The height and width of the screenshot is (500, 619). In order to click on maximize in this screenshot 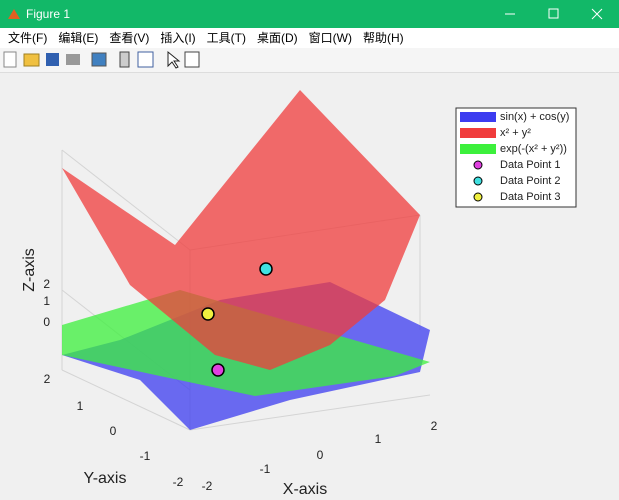, I will do `click(553, 13)`.